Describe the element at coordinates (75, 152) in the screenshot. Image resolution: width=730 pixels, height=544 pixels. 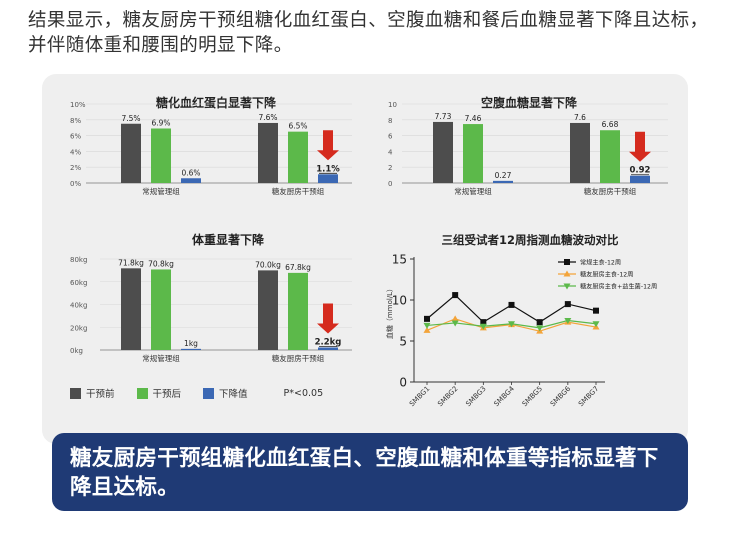
I see `y-tick-label: 4%` at that location.